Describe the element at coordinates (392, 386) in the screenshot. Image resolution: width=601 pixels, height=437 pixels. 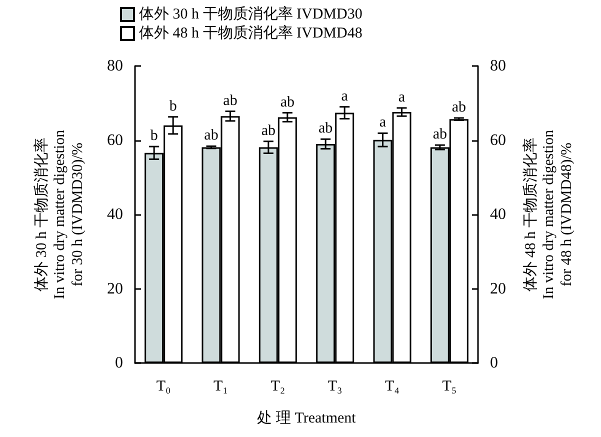
I see `x-tick-label: T₄` at that location.